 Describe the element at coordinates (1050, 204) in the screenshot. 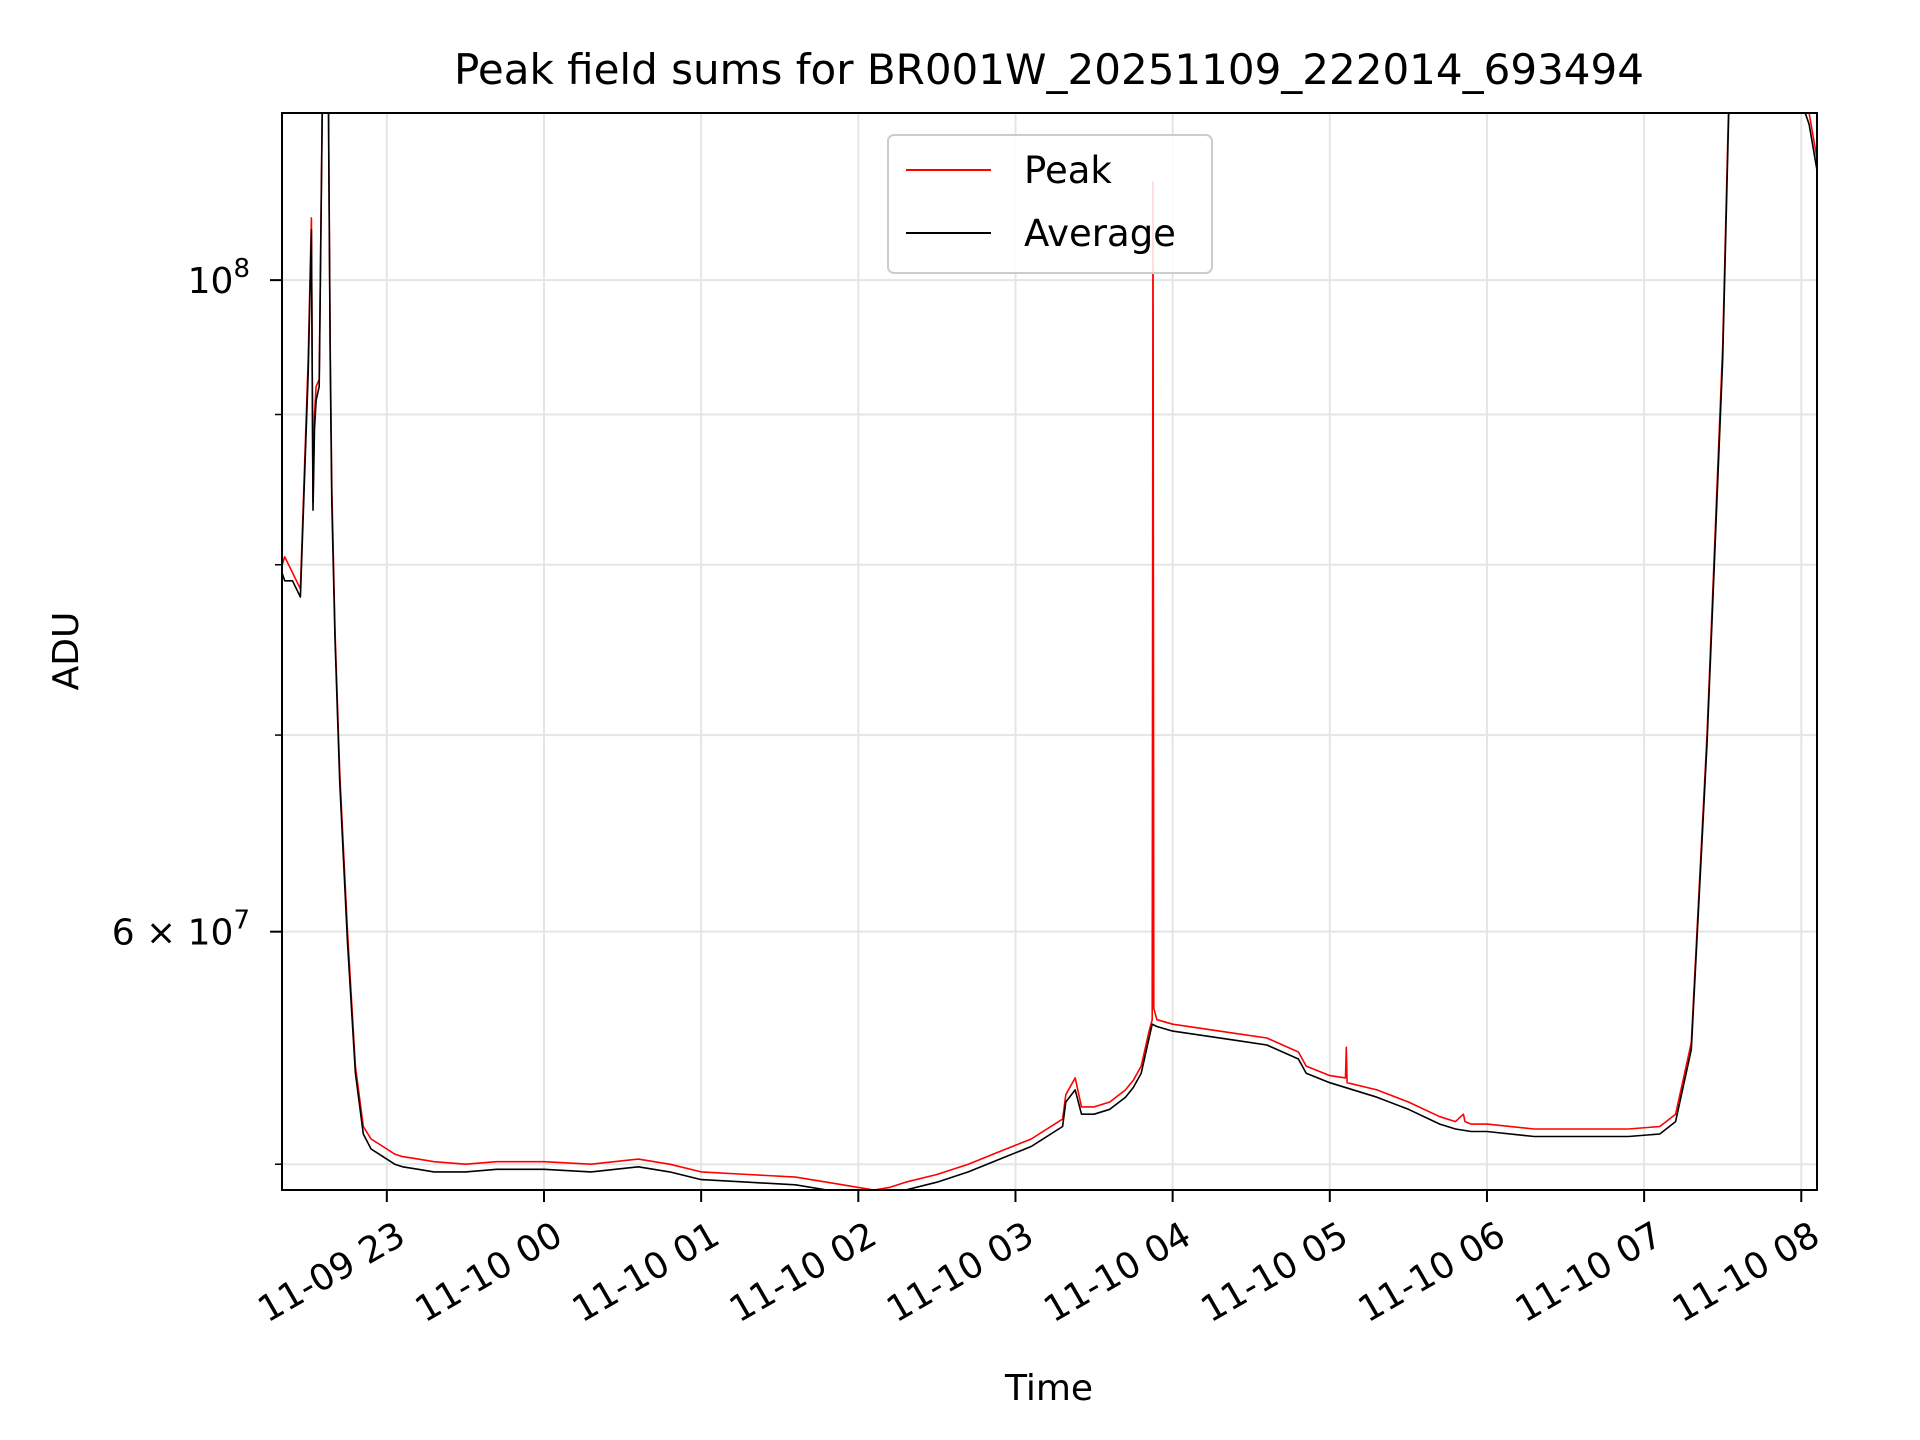

I see `legend: Peak Average` at that location.